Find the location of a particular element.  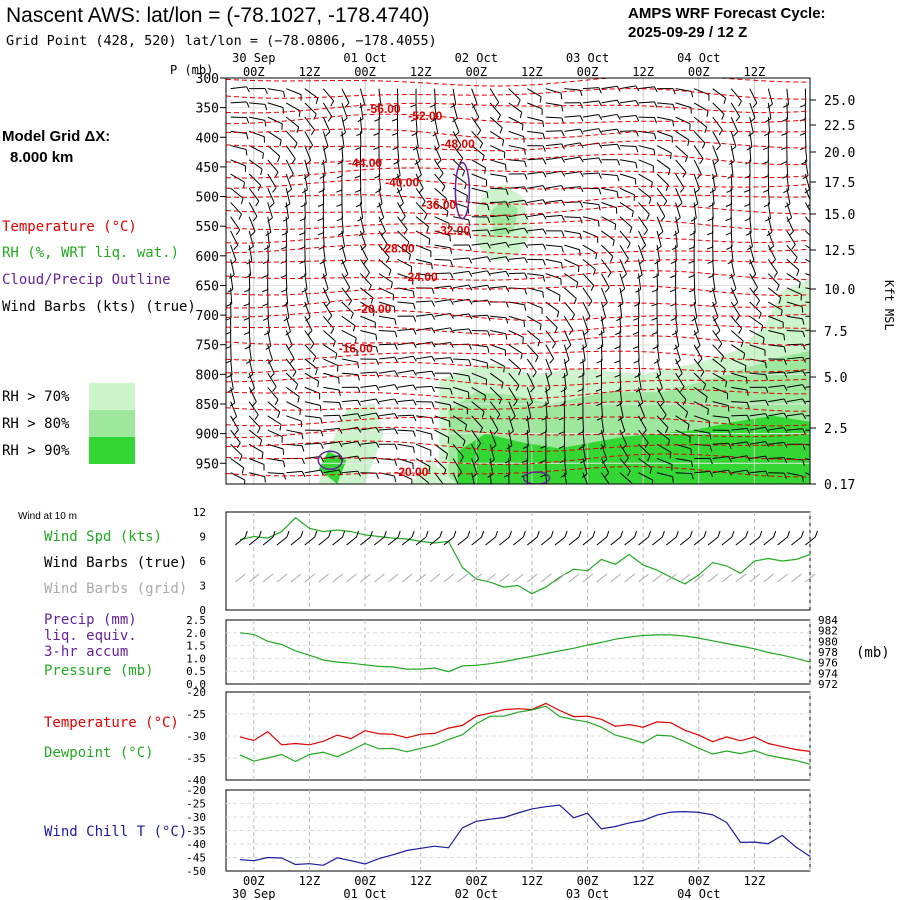

pressure-tick-label: 850 is located at coordinates (207, 405).